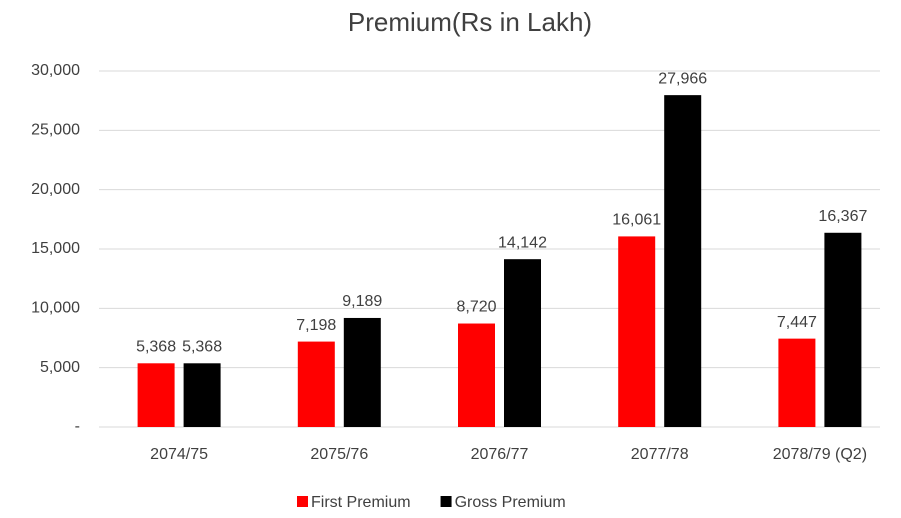 Image resolution: width=901 pixels, height=518 pixels. What do you see at coordinates (339, 454) in the screenshot?
I see `x-tick-label: 2075/76` at bounding box center [339, 454].